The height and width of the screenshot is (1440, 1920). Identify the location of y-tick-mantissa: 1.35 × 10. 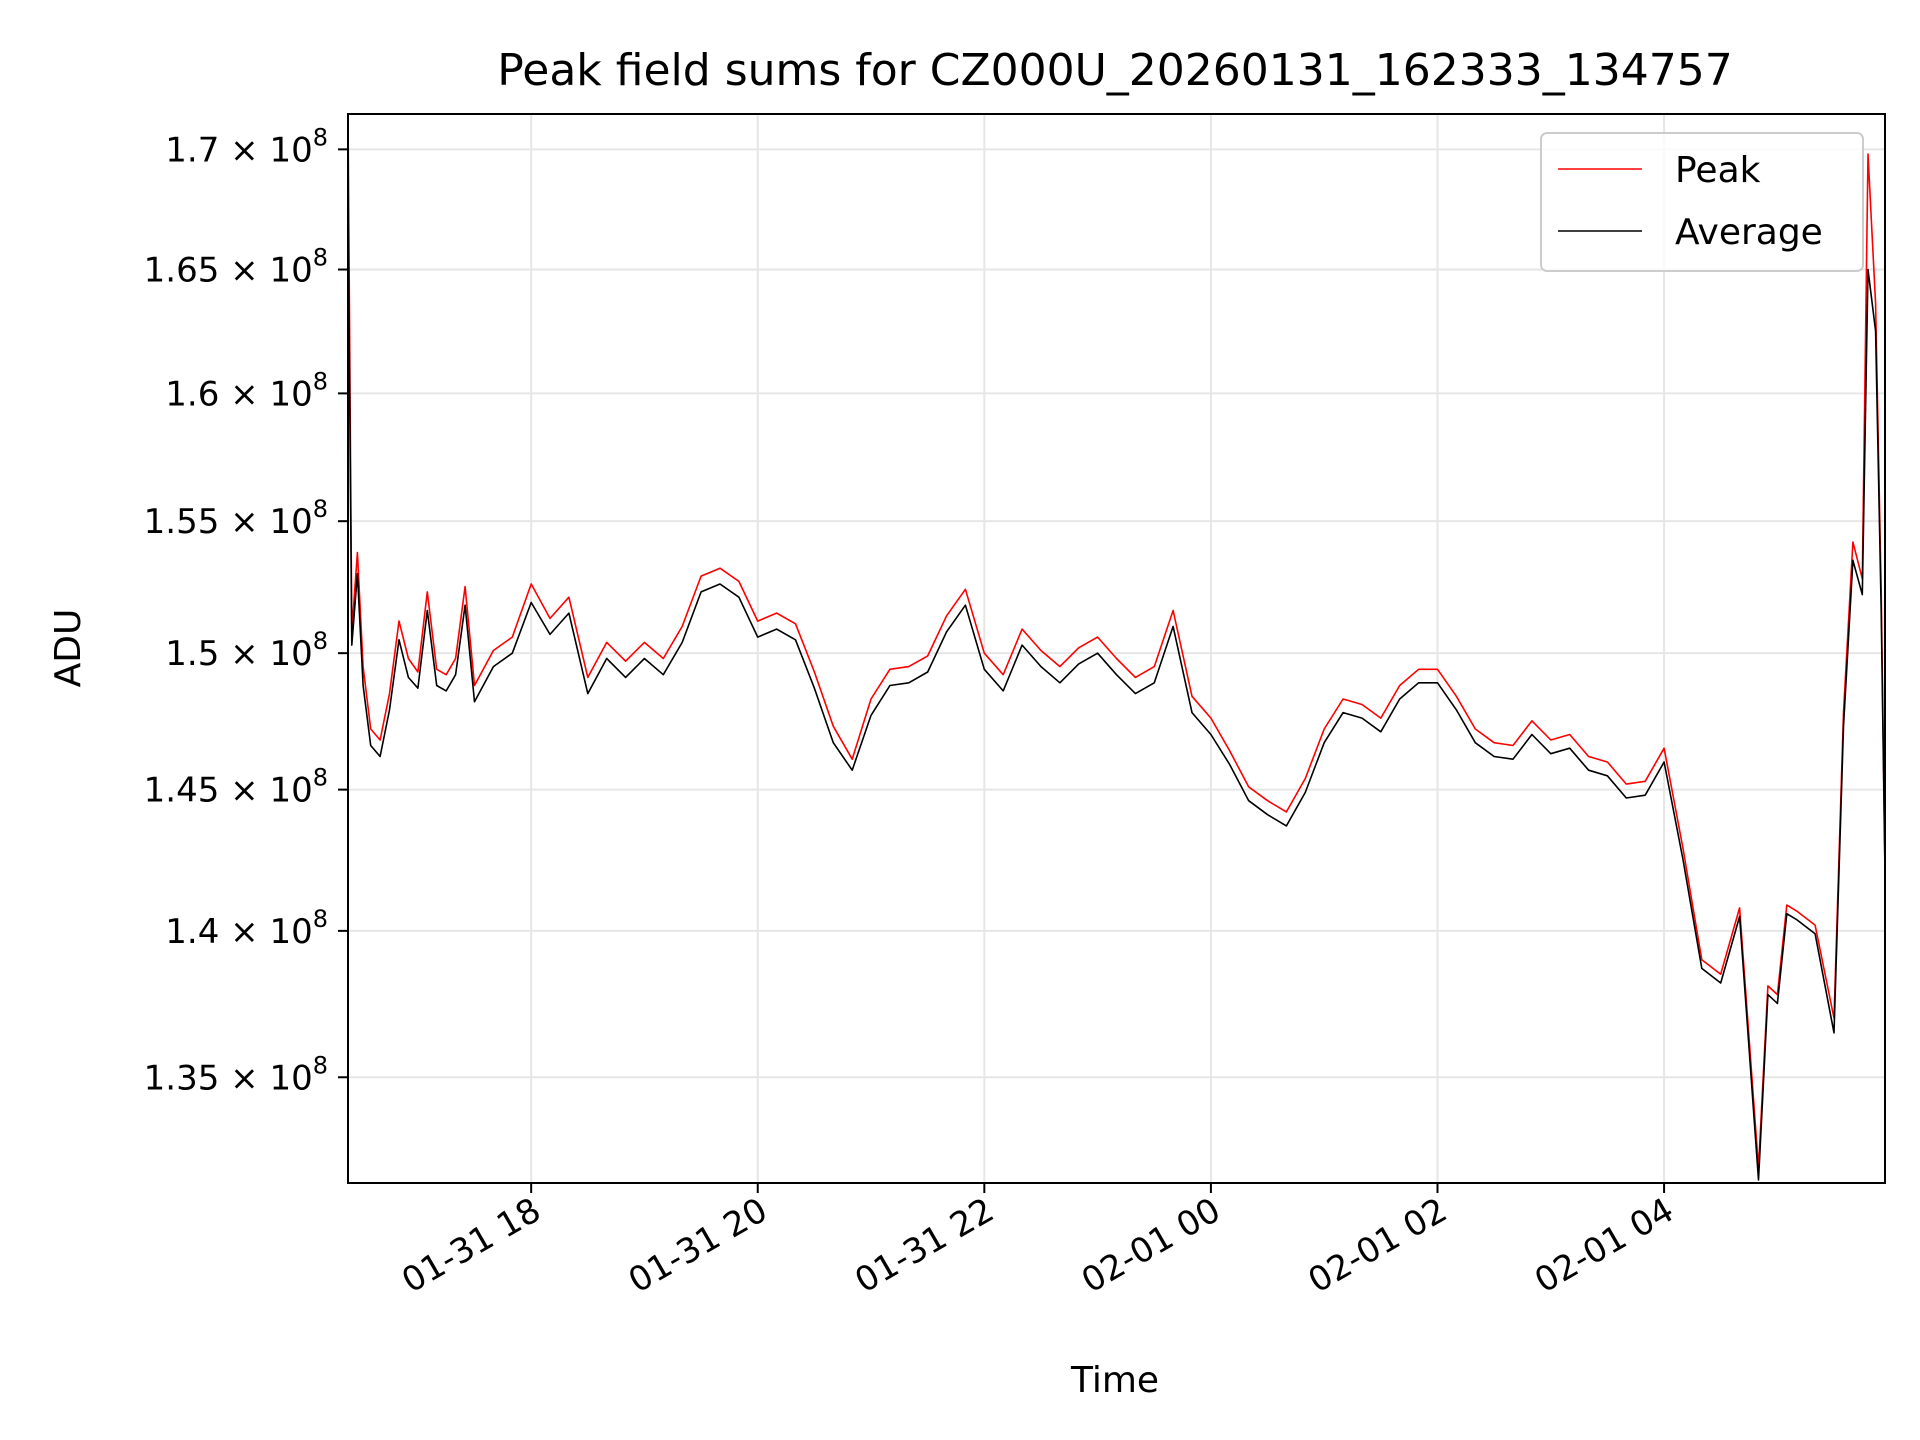
(228, 1078).